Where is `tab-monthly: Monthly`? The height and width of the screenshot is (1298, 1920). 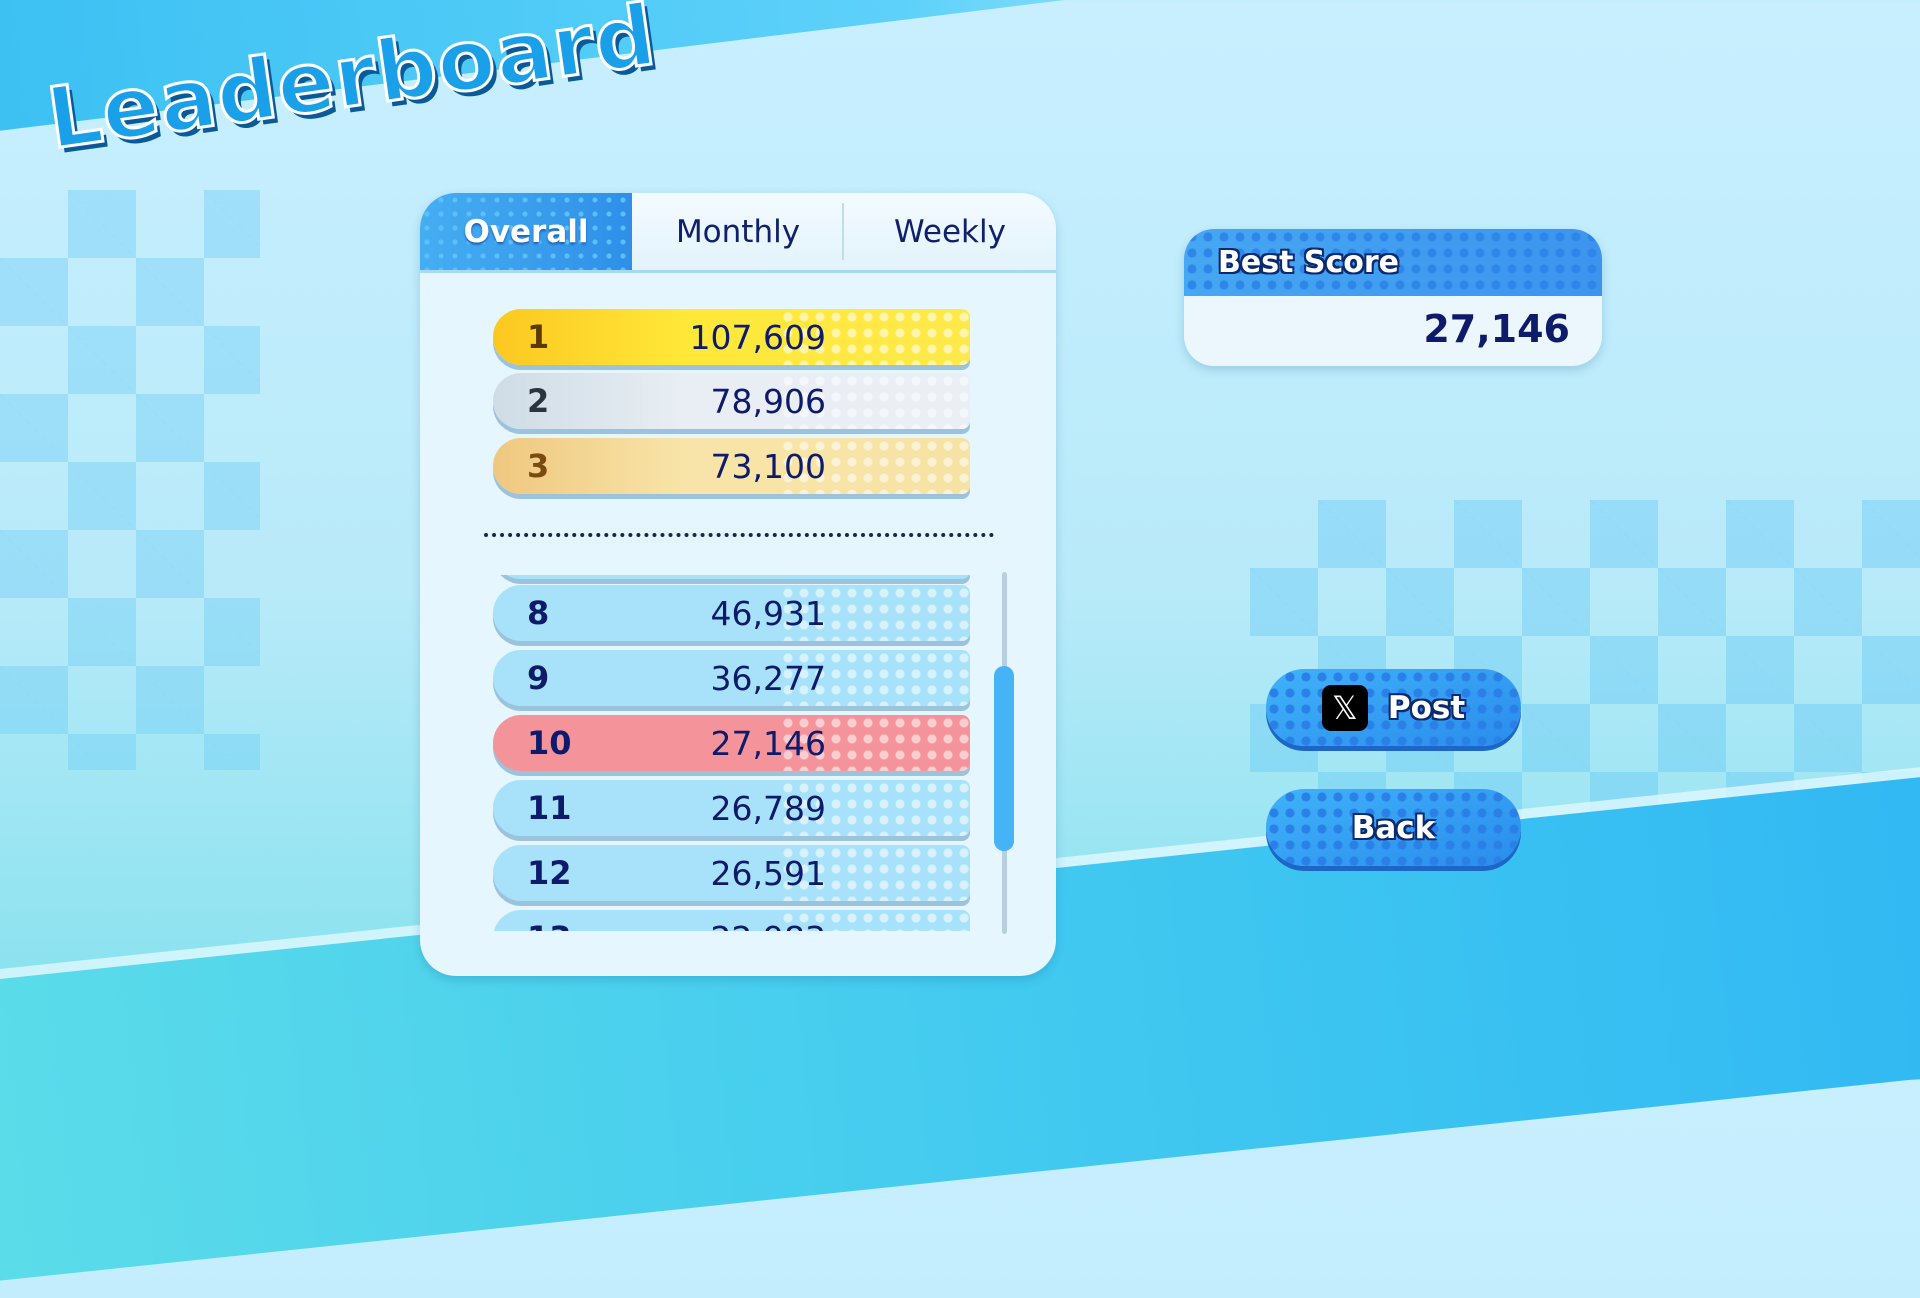
tab-monthly: Monthly is located at coordinates (738, 231).